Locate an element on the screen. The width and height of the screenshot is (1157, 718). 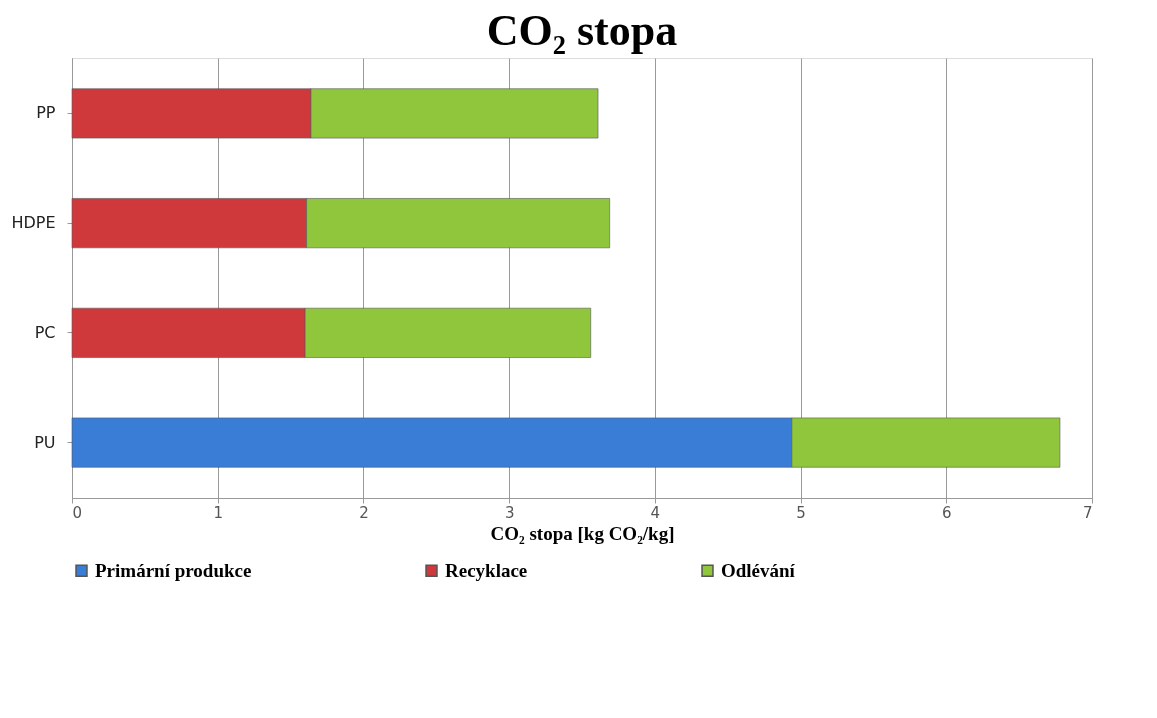
x-tick-label: 6 is located at coordinates (947, 512).